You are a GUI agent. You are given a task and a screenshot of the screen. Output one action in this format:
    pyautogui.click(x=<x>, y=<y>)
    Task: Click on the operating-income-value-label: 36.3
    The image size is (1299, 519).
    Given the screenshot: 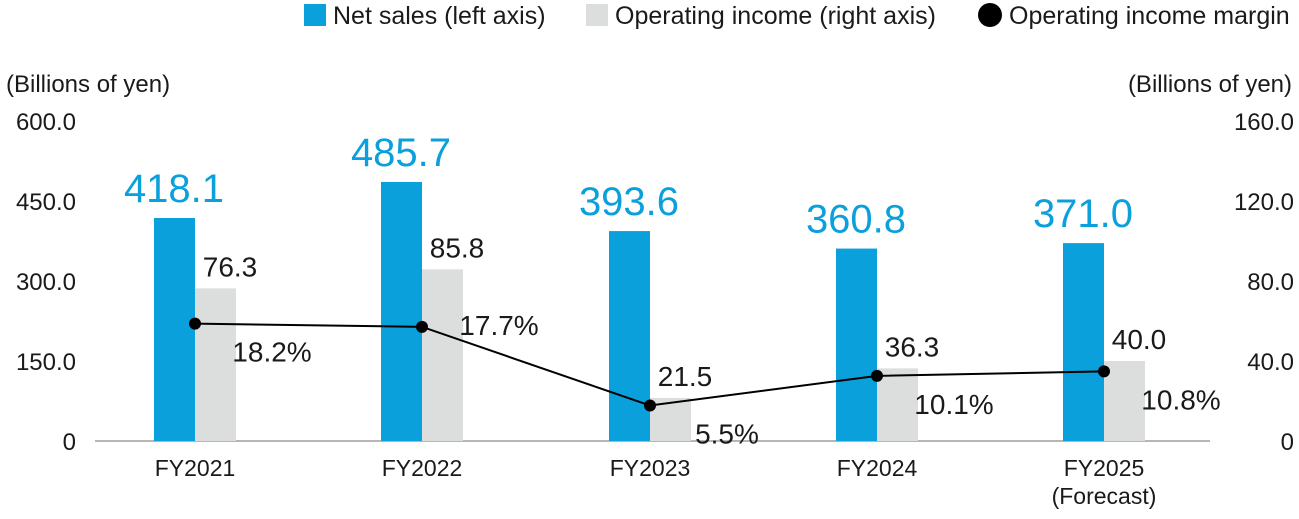 What is the action you would take?
    pyautogui.click(x=912, y=346)
    